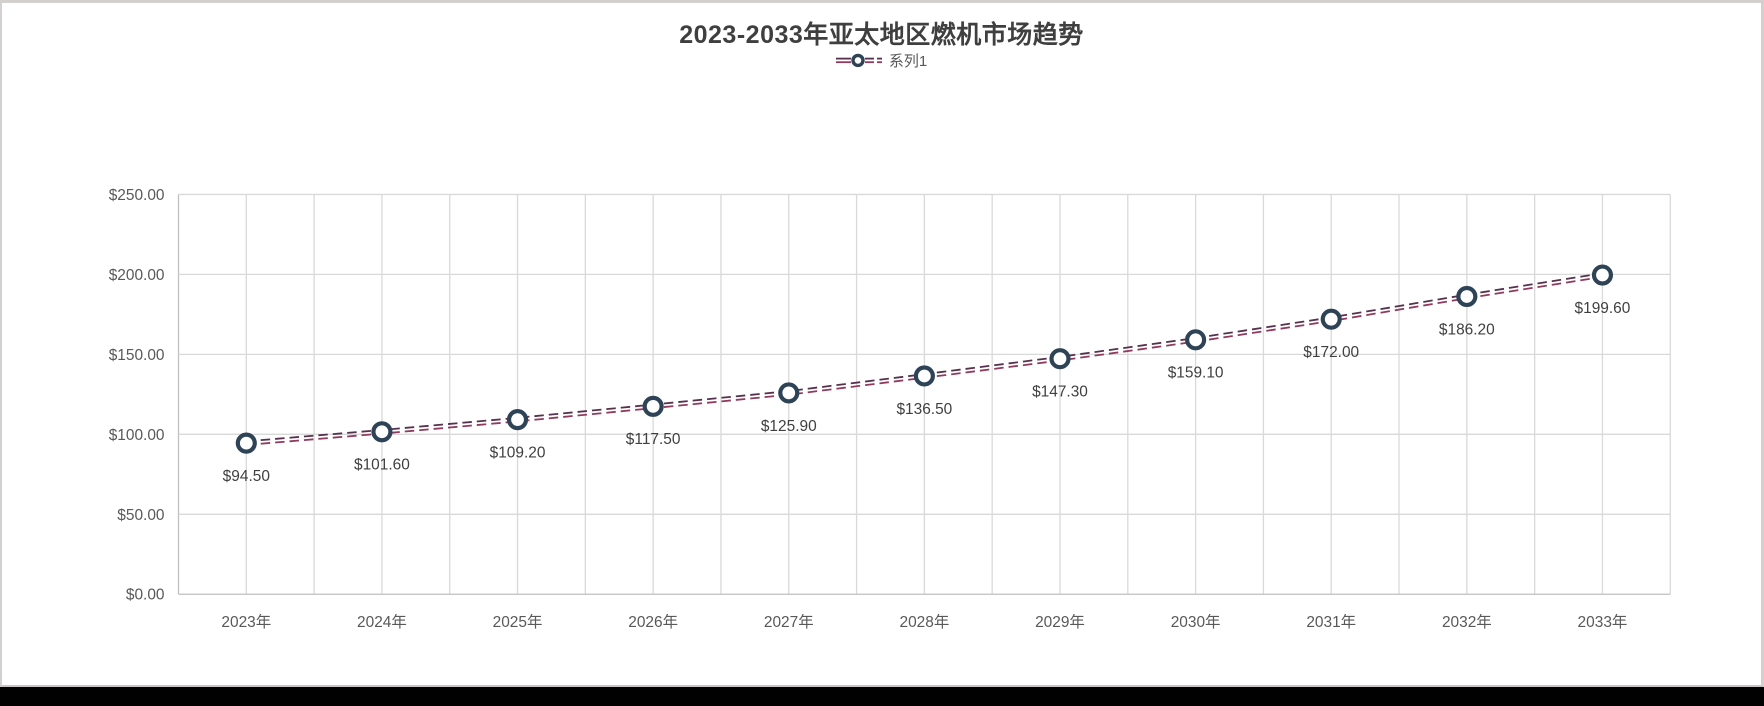  What do you see at coordinates (1603, 308) in the screenshot?
I see `data-label: $199.60` at bounding box center [1603, 308].